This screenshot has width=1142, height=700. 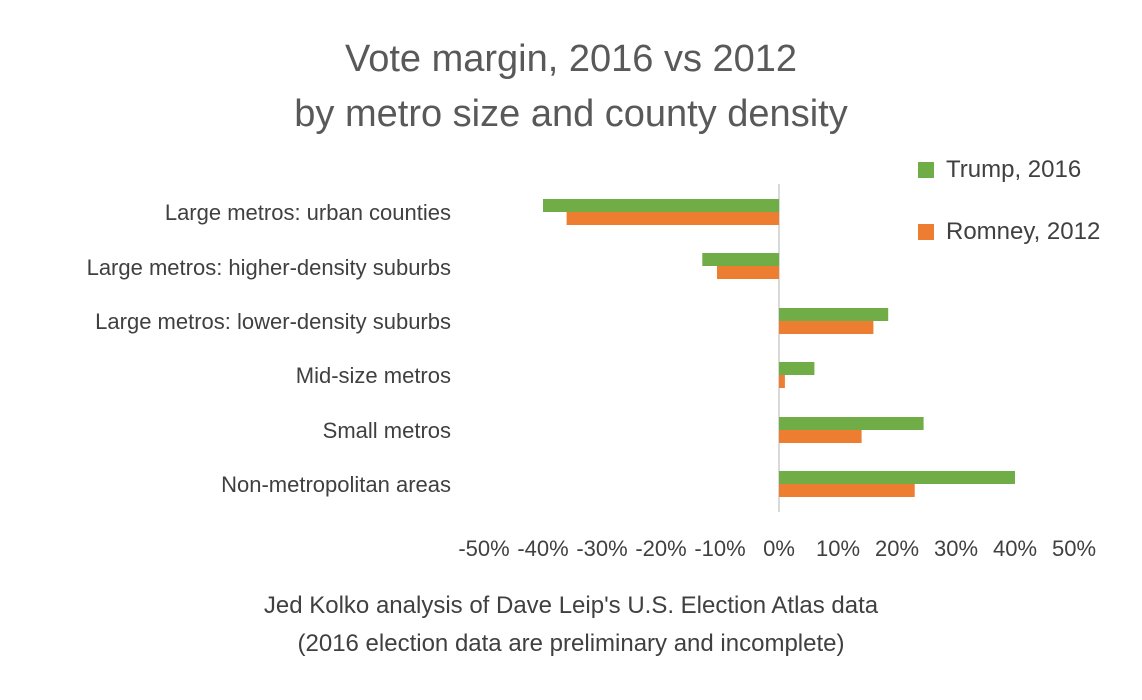 What do you see at coordinates (543, 548) in the screenshot?
I see `x-tick-label: -40%` at bounding box center [543, 548].